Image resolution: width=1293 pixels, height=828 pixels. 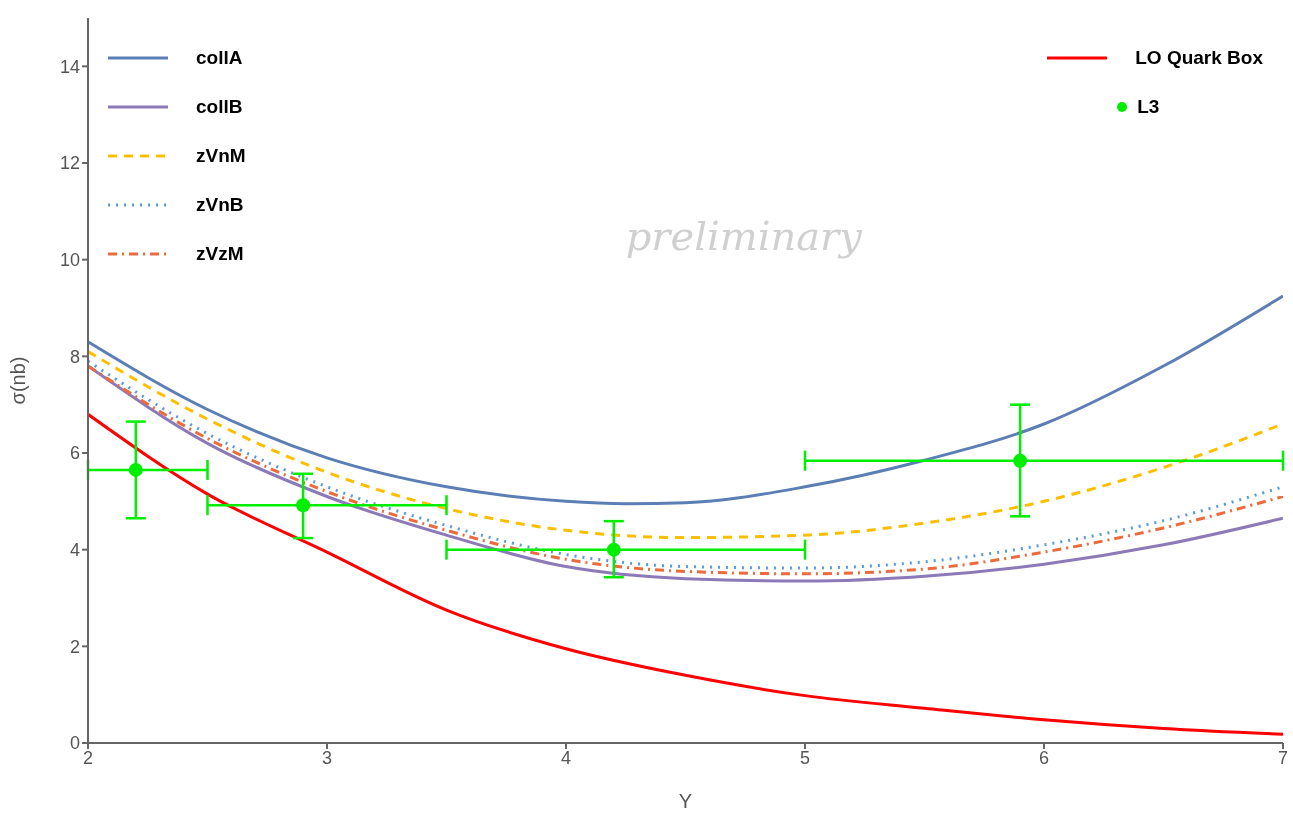 I want to click on legend-label: LO Quark Box, so click(x=1199, y=57).